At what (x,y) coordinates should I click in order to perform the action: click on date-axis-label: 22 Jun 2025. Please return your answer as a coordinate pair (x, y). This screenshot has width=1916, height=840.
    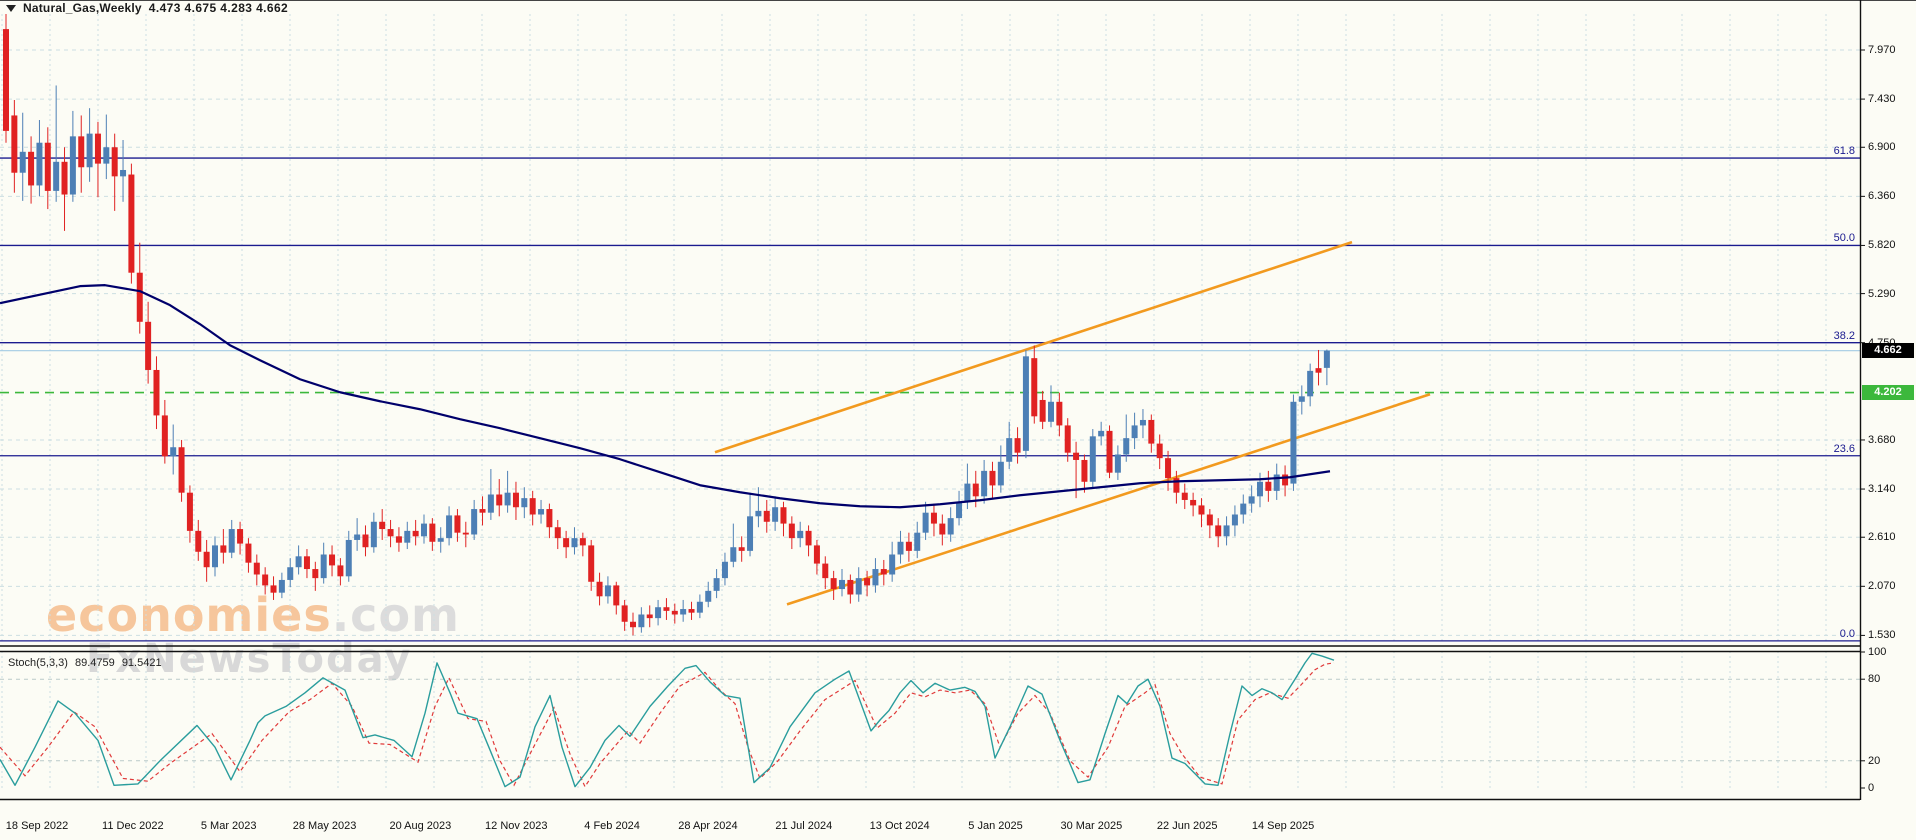
    Looking at the image, I should click on (1187, 826).